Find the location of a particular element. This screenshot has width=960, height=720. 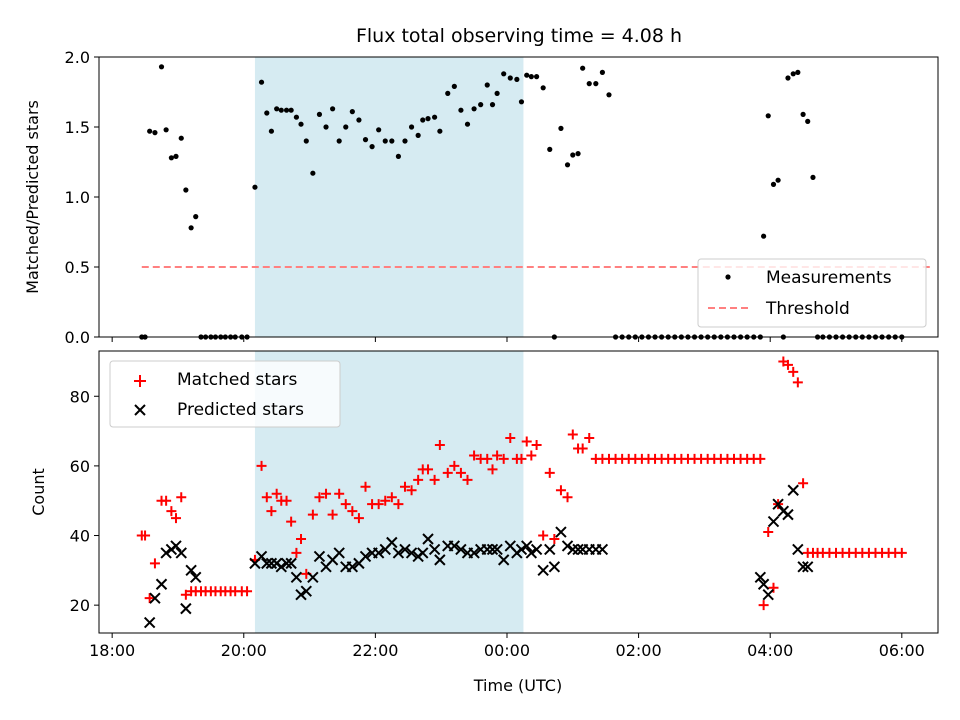

x-tick-label: 04:00 is located at coordinates (770, 650).